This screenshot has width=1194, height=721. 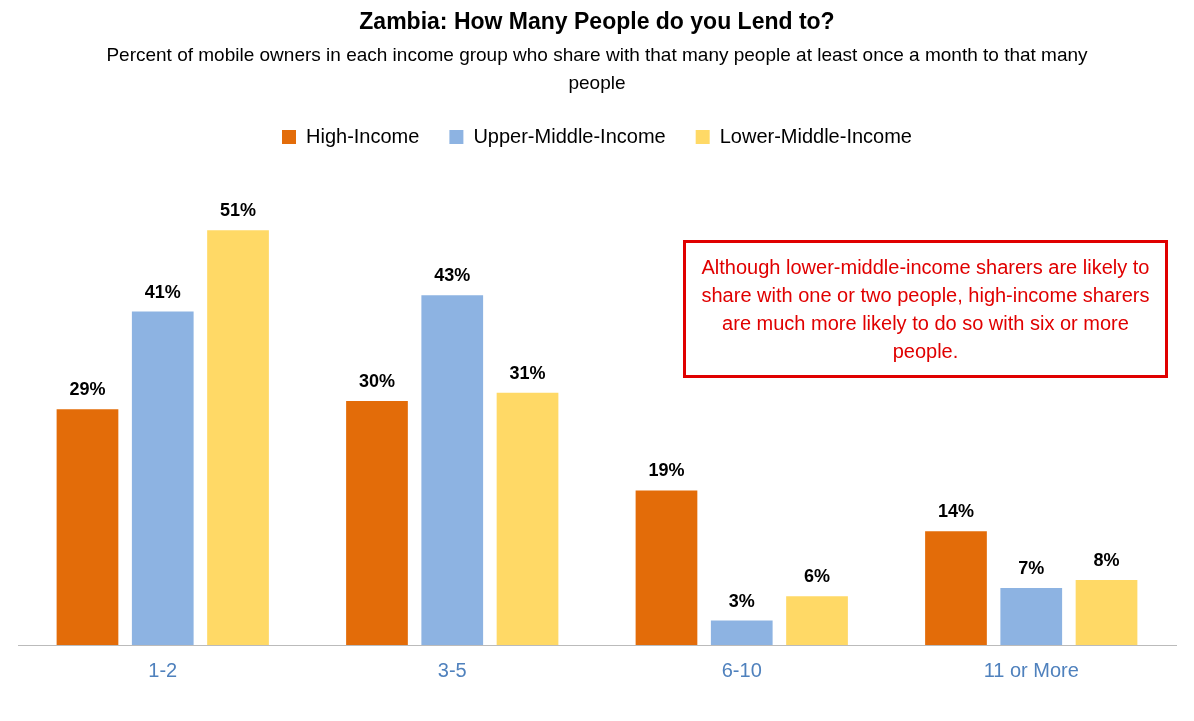 I want to click on legend-label: Upper-Middle-Income, so click(x=569, y=135).